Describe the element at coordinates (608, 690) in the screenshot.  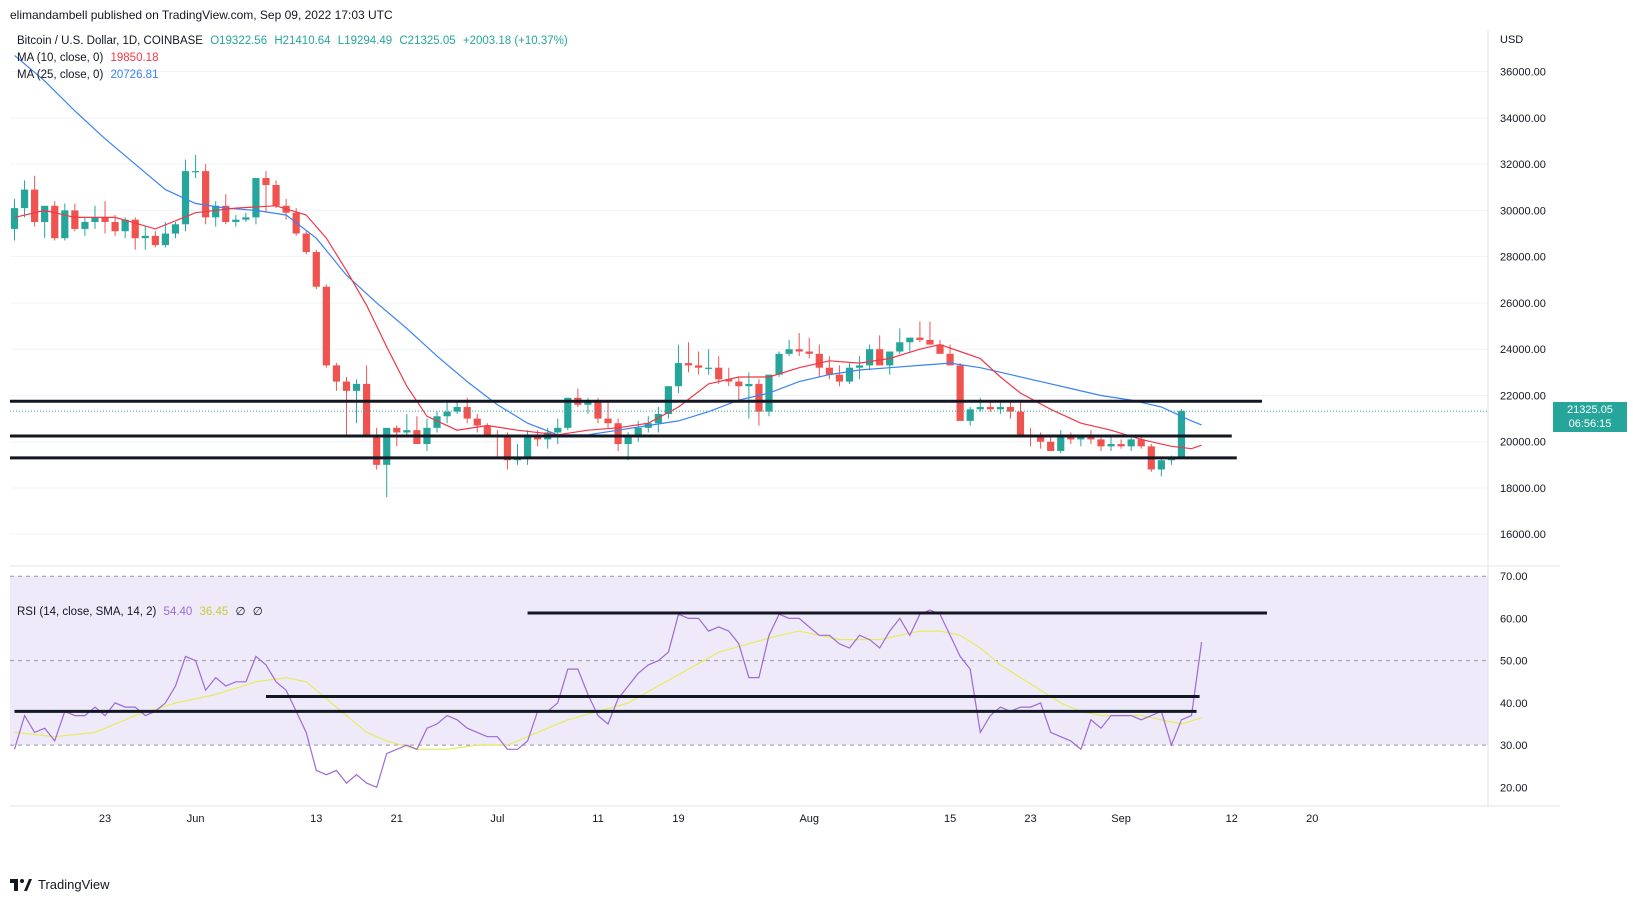
I see `rsi-sma-line` at that location.